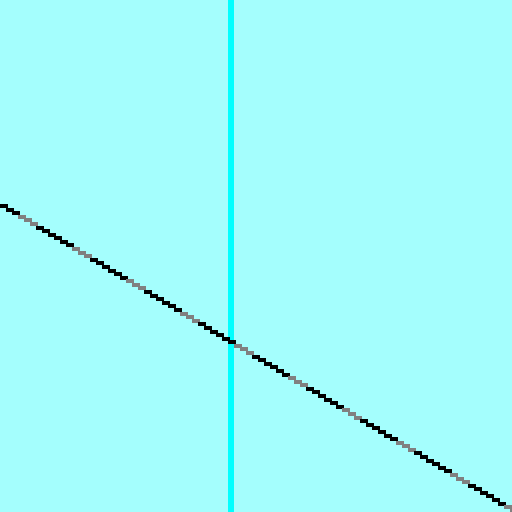 This screenshot has width=512, height=512. What do you see at coordinates (231, 256) in the screenshot?
I see `vertical-cyan-bar` at bounding box center [231, 256].